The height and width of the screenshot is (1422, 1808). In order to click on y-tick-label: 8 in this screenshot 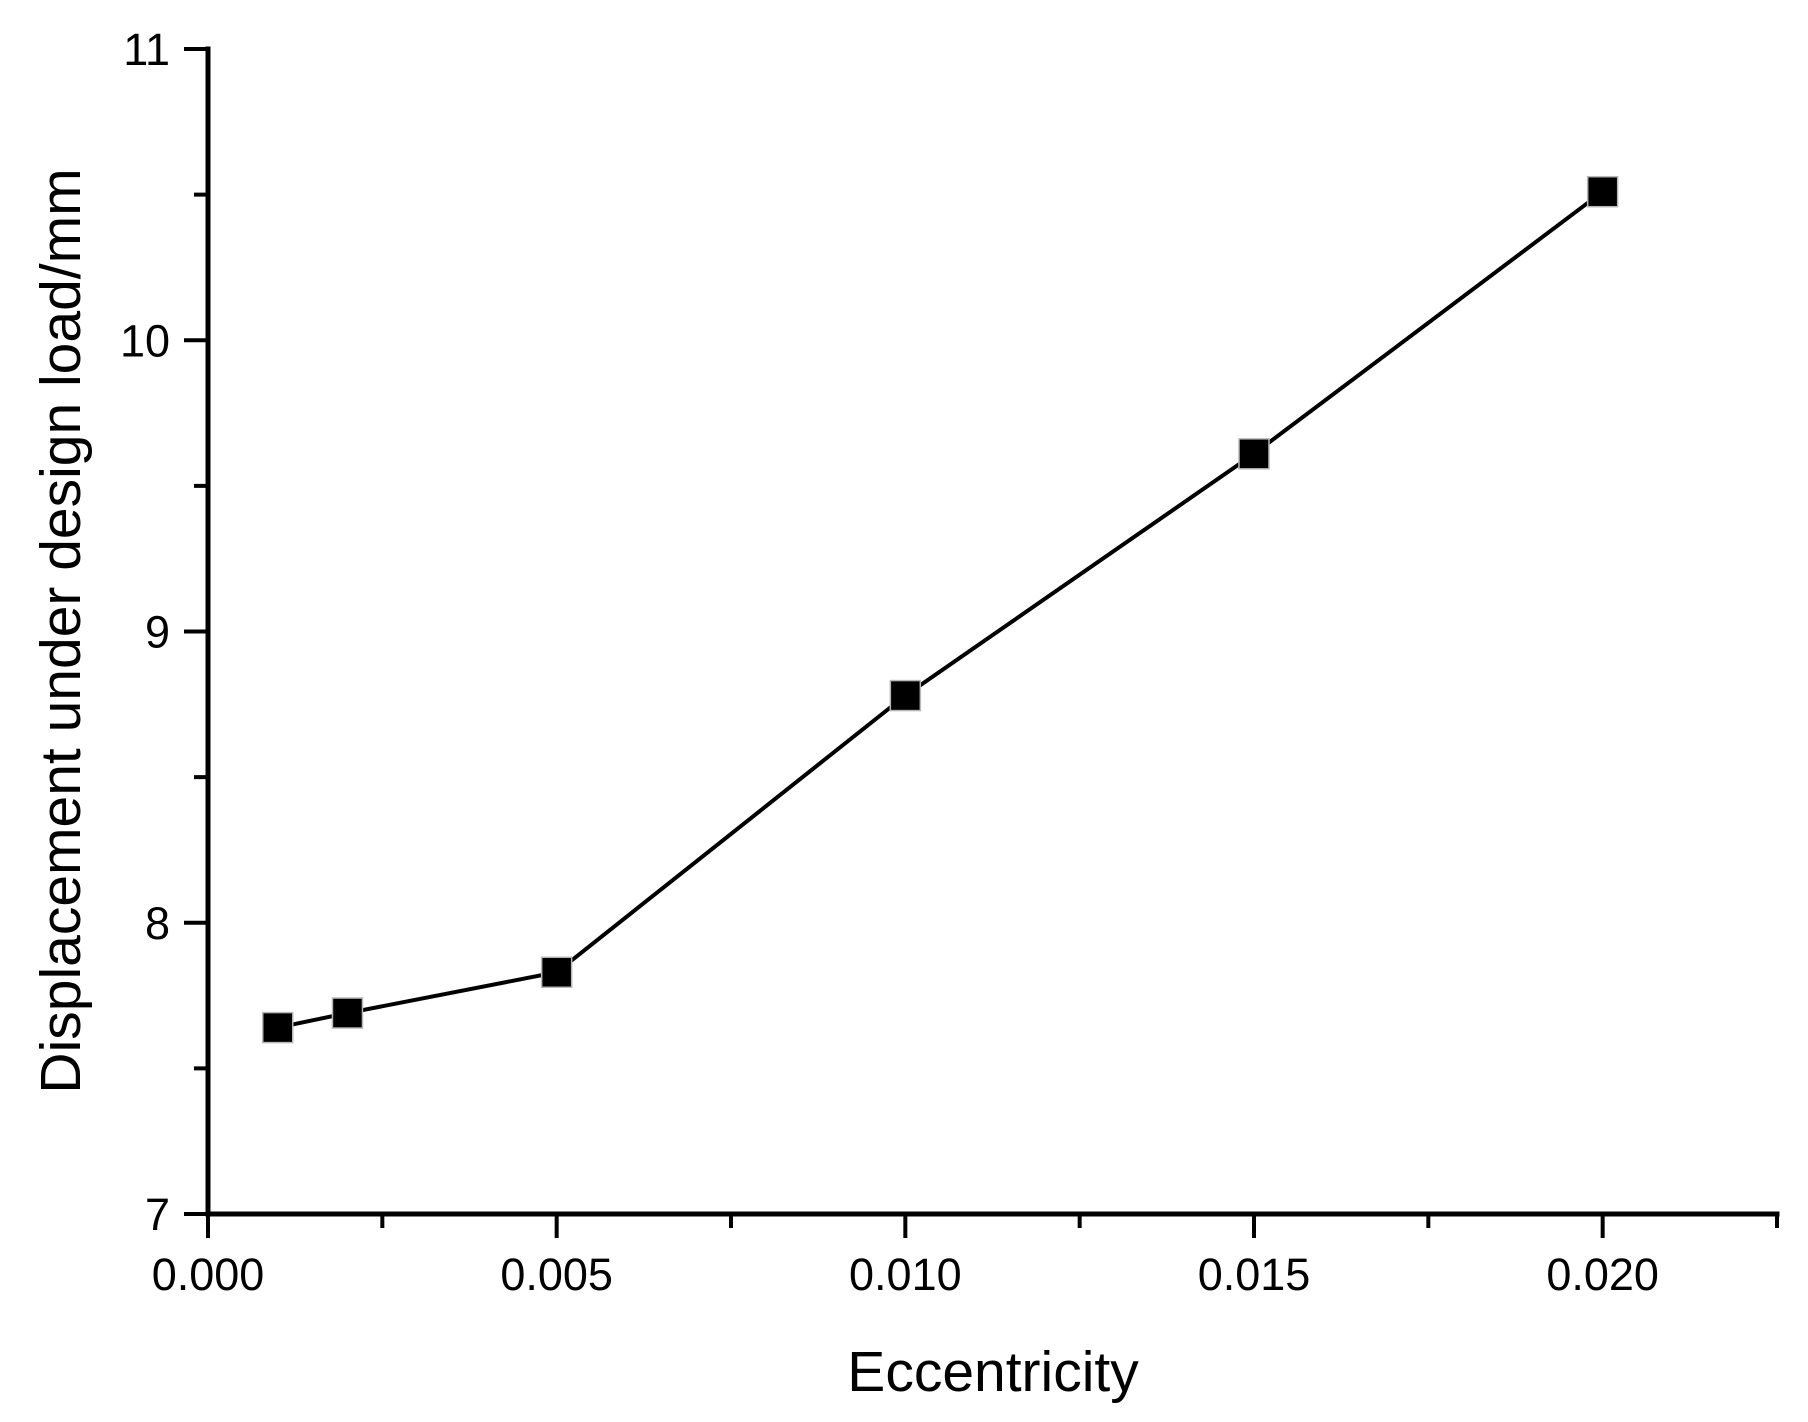, I will do `click(157, 923)`.